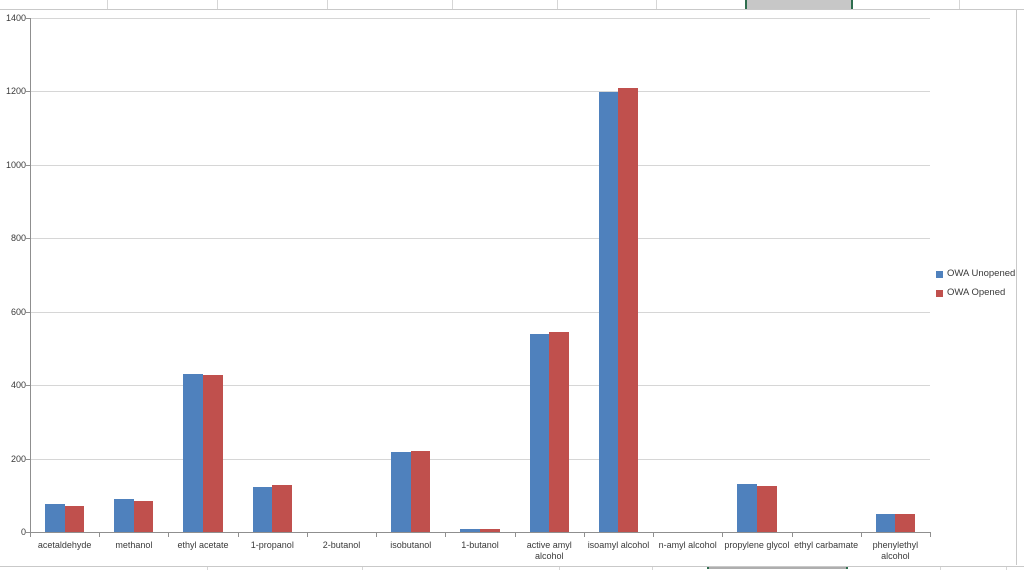  What do you see at coordinates (512, 568) in the screenshot?
I see `spreadsheet-bottom-row` at bounding box center [512, 568].